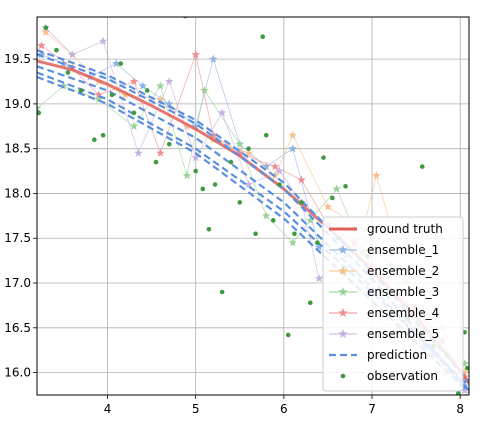 This screenshot has height=424, width=499. What do you see at coordinates (397, 355) in the screenshot?
I see `legend-label-prediction: prediction` at bounding box center [397, 355].